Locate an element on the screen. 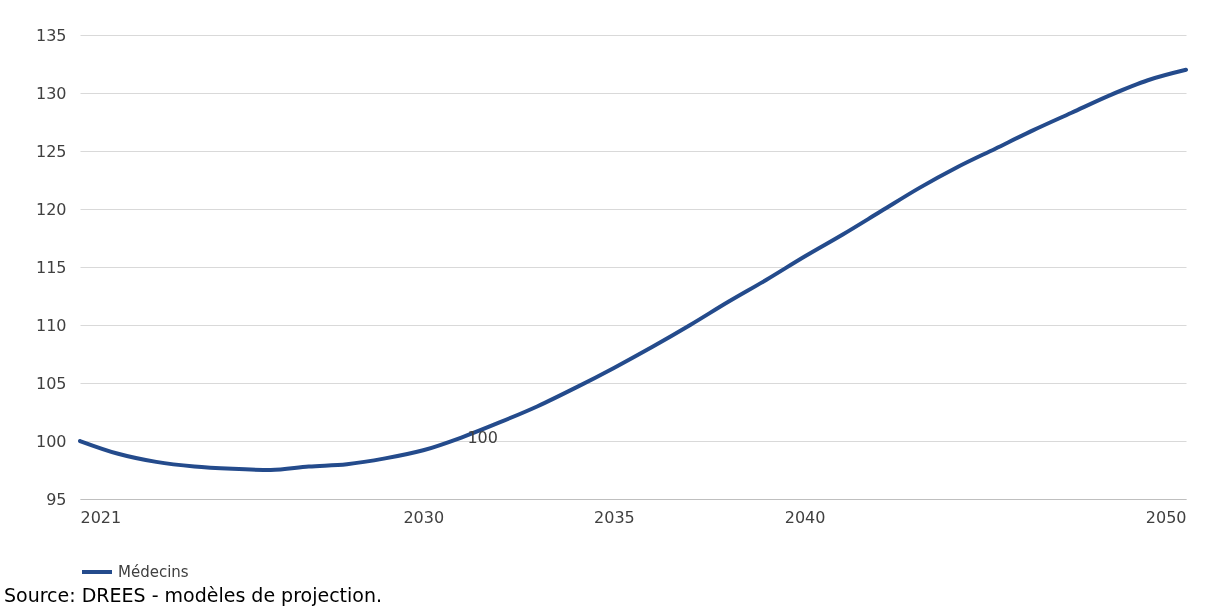 This screenshot has height=612, width=1214. x-tick-label: 2030 is located at coordinates (424, 517).